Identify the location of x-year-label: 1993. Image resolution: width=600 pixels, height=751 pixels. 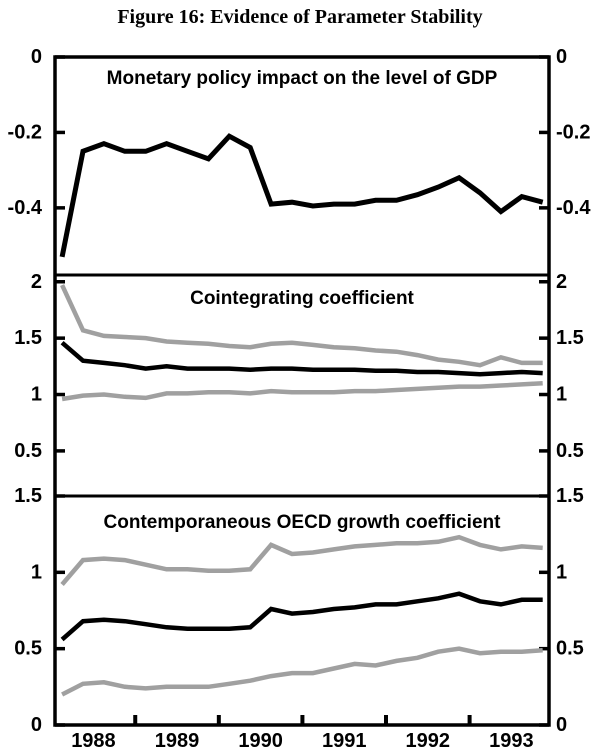
(511, 740).